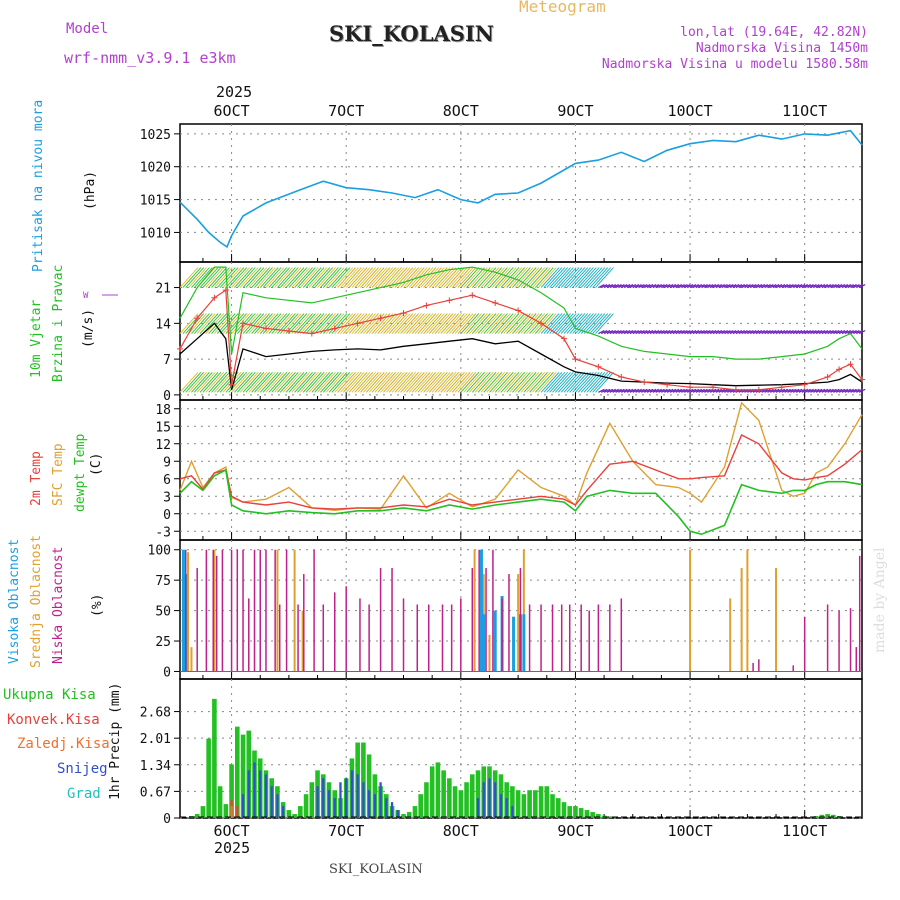 The width and height of the screenshot is (900, 900). I want to click on temp-tick-label: -3, so click(163, 532).